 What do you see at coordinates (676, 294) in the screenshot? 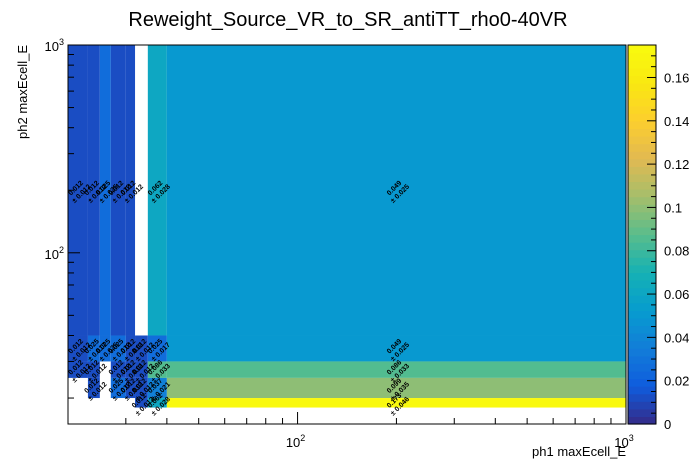
I see `palette-tick-label: 0.06` at bounding box center [676, 294].